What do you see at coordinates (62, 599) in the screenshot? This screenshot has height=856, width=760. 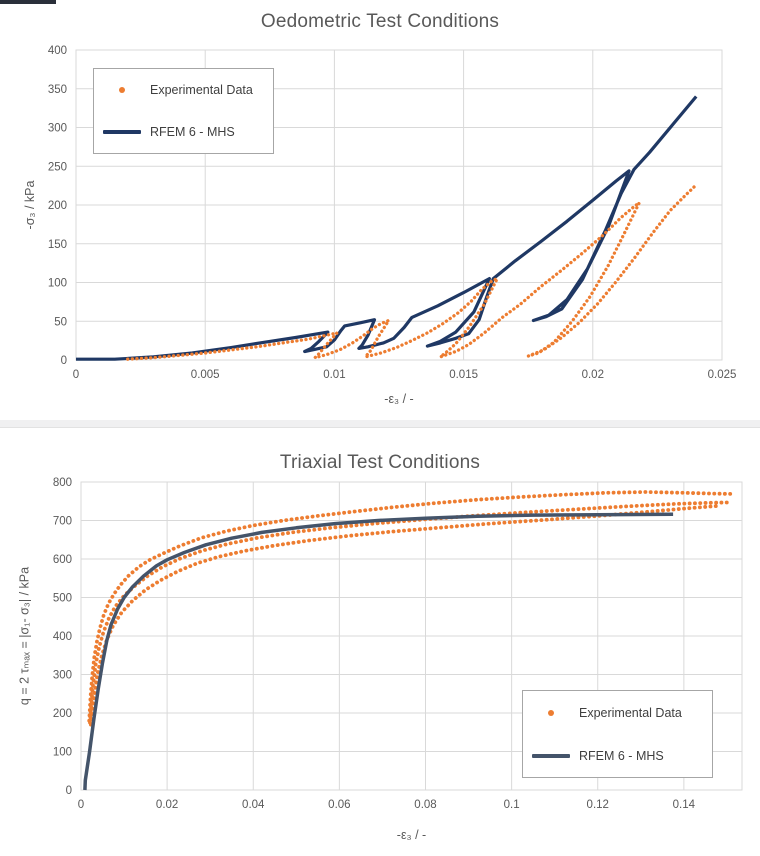 I see `y-tick-label: 500` at bounding box center [62, 599].